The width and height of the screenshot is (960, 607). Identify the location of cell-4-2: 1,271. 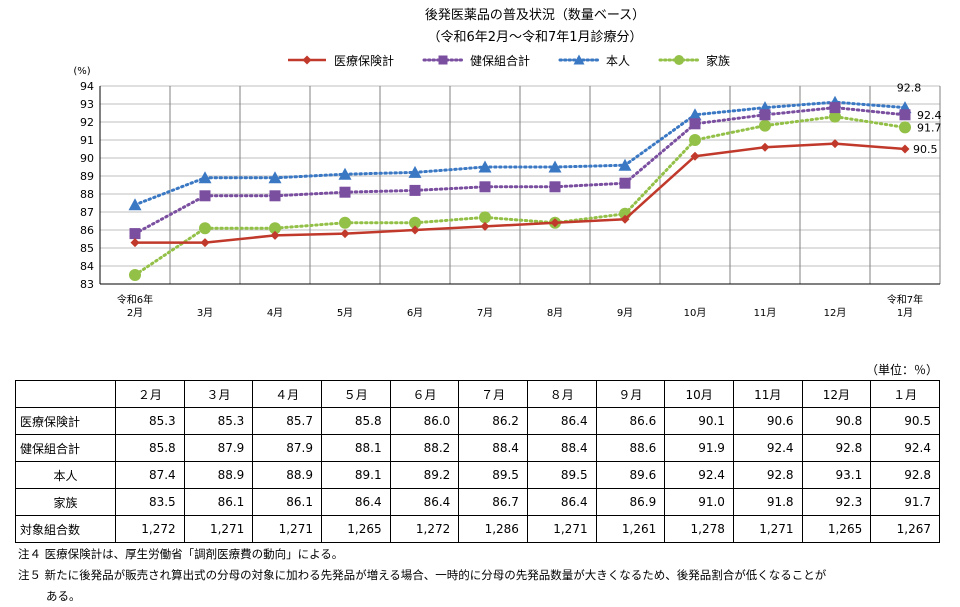
(287, 529).